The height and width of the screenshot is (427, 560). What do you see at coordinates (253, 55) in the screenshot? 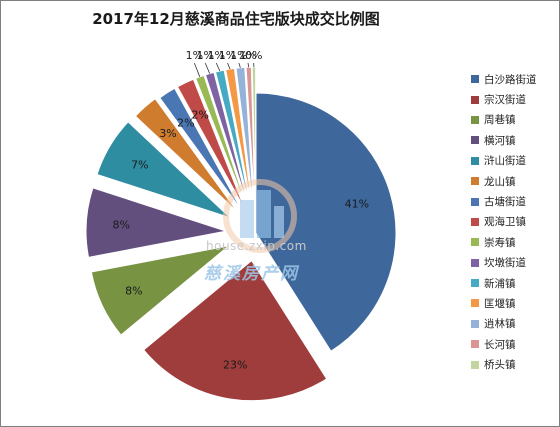
I see `data-label-slice-15: 0%` at bounding box center [253, 55].